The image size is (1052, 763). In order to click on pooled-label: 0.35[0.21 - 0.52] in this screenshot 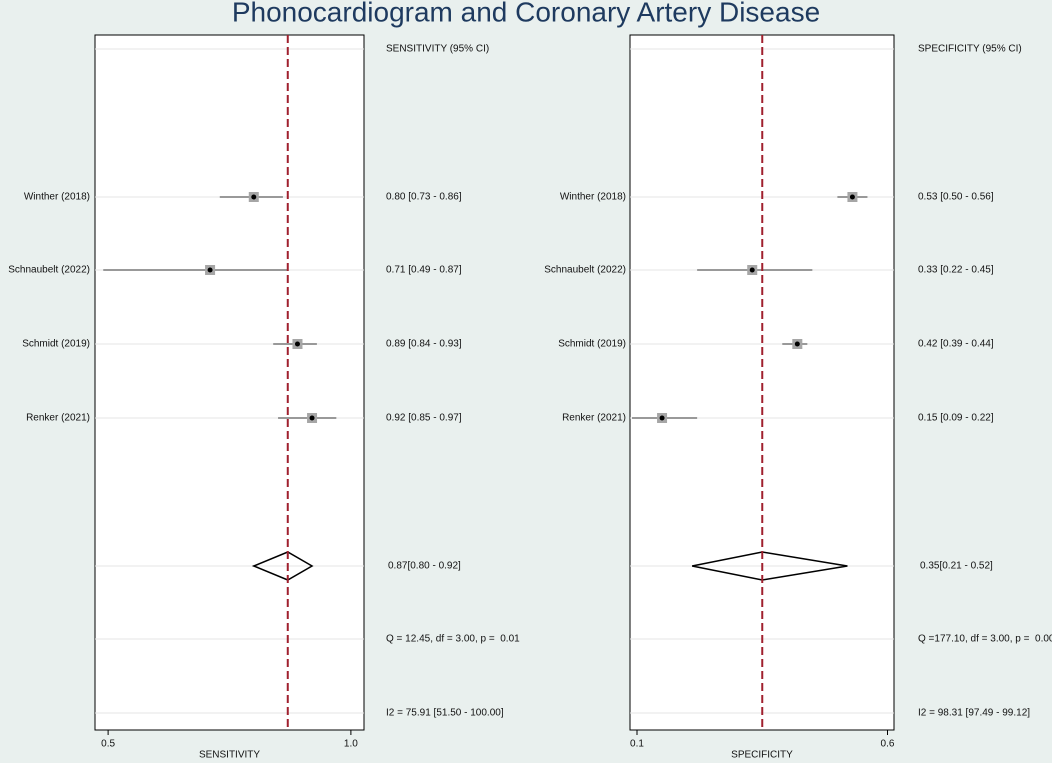, I will do `click(956, 566)`.